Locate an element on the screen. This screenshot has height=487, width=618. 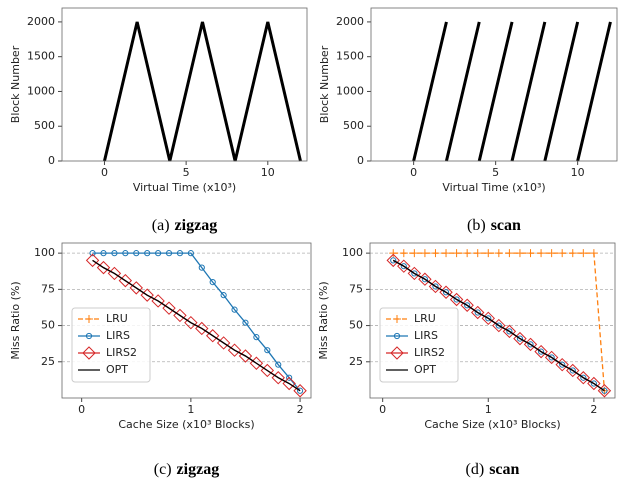
y-tick-label: 500 is located at coordinates (353, 125).